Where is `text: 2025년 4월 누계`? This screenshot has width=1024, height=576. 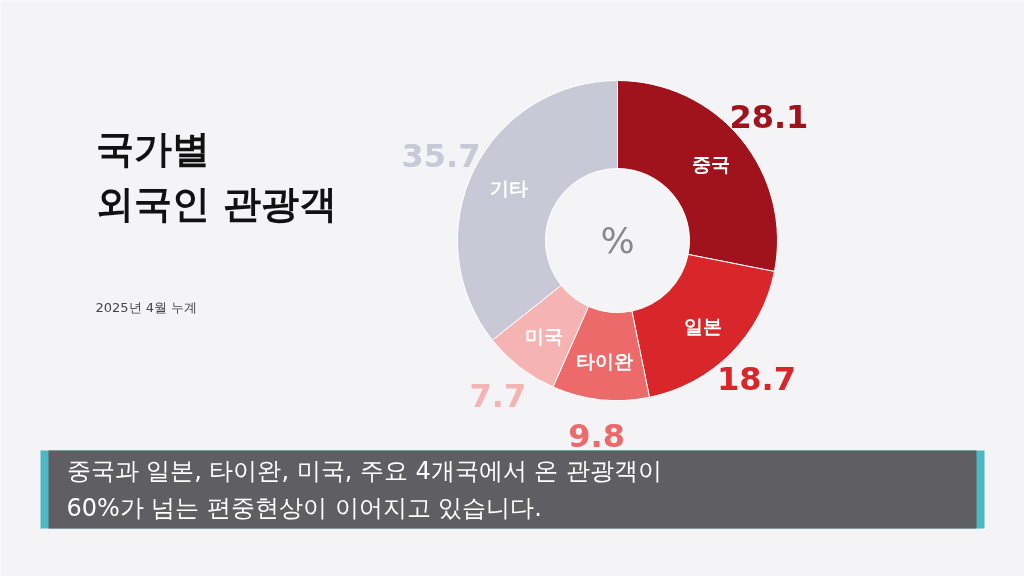
text: 2025년 4월 누계 is located at coordinates (146, 307).